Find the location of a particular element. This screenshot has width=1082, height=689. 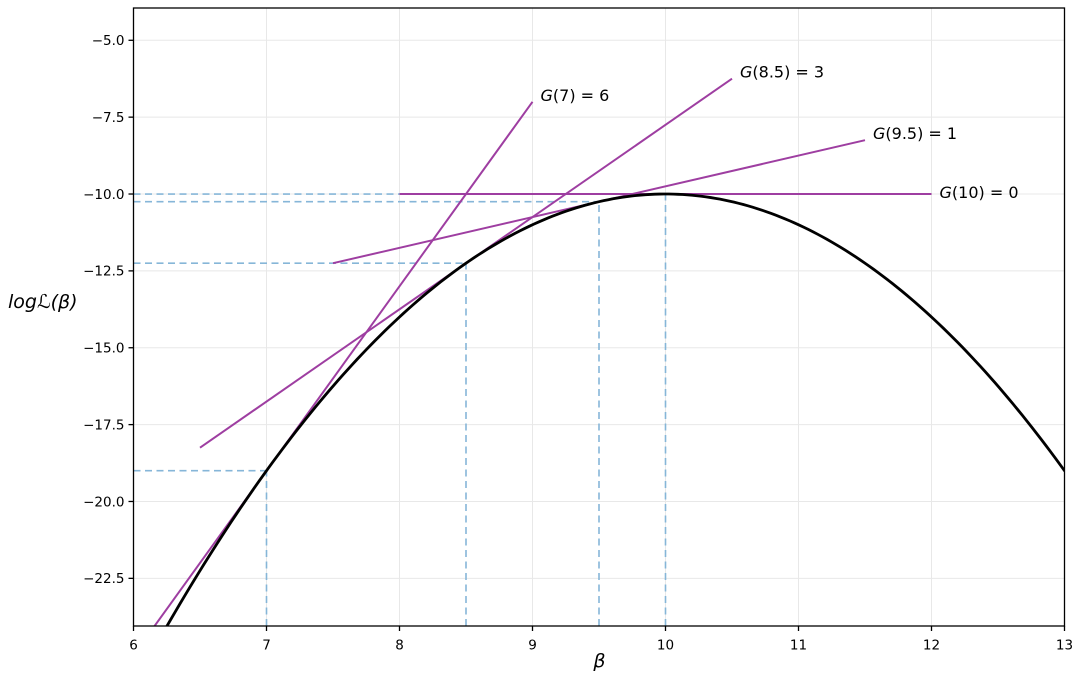

gradient-label-beta-8.5: G(8.5) = 3 is located at coordinates (782, 72).